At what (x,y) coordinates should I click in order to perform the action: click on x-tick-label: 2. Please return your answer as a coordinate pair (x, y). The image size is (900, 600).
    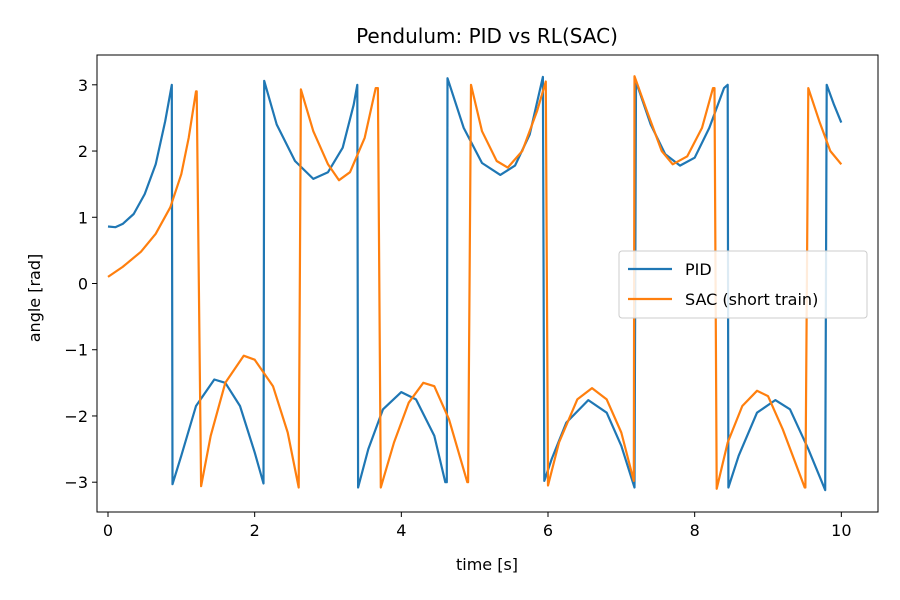
    Looking at the image, I should click on (255, 530).